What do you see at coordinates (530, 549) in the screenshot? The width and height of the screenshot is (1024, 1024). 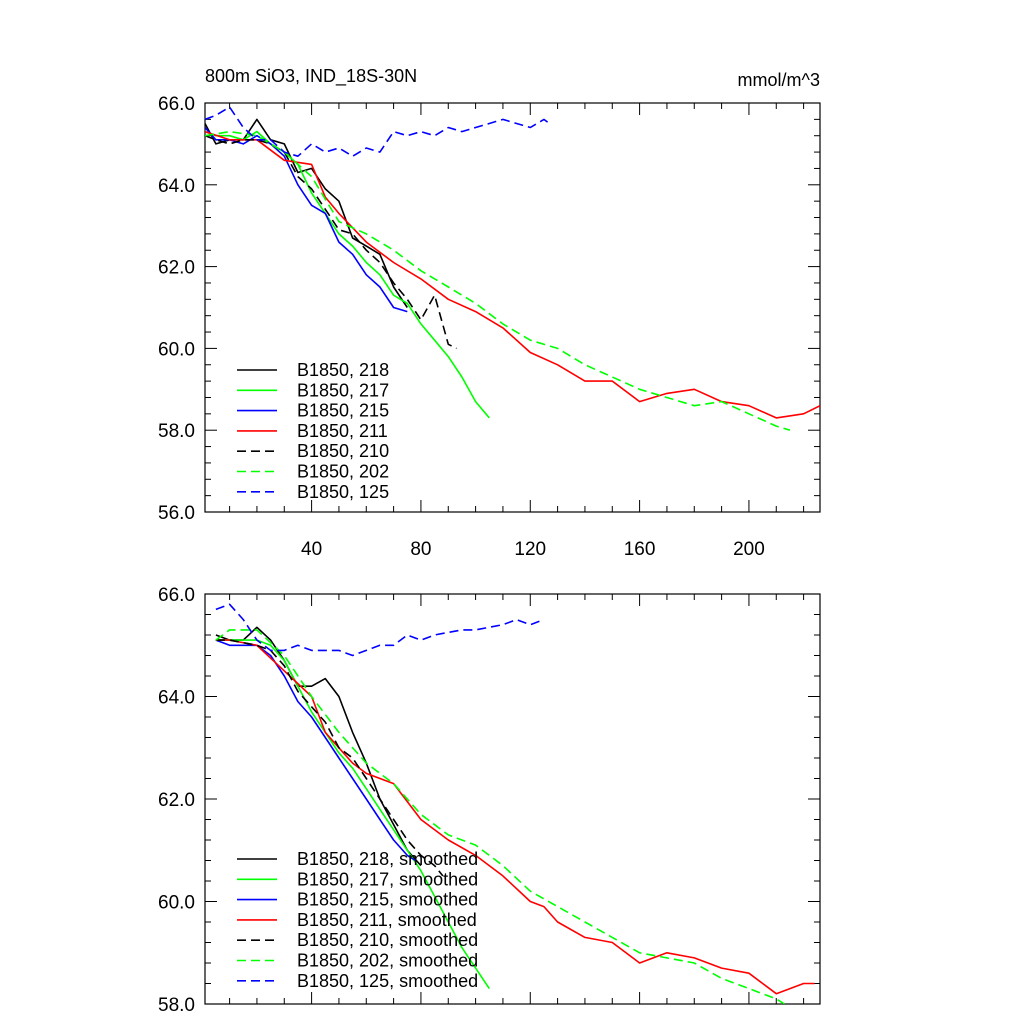 I see `x-tick-label: 120` at bounding box center [530, 549].